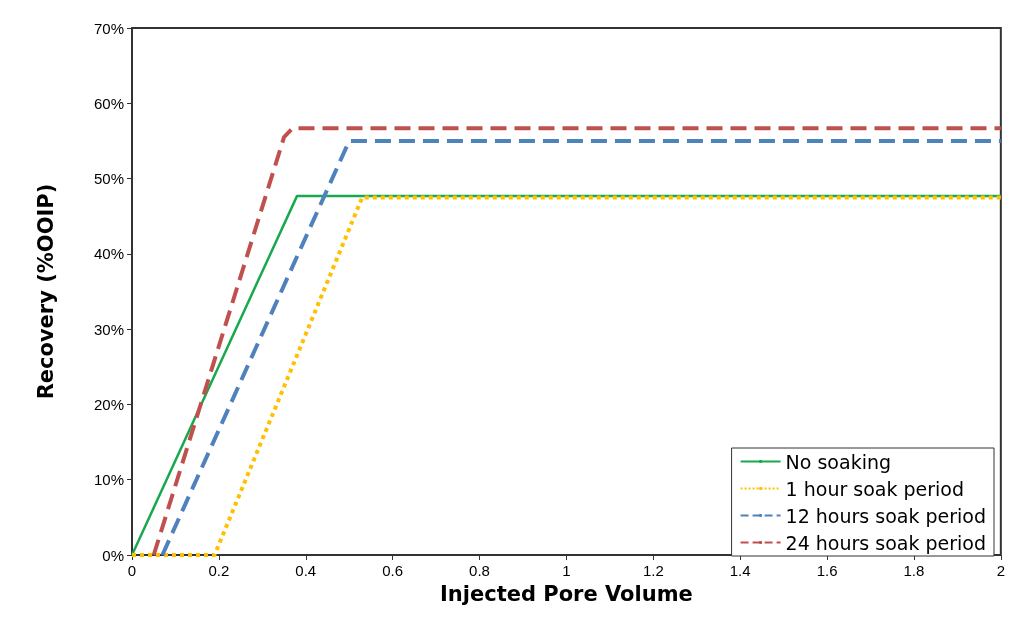  I want to click on y-tick-label: 10%, so click(108, 480).